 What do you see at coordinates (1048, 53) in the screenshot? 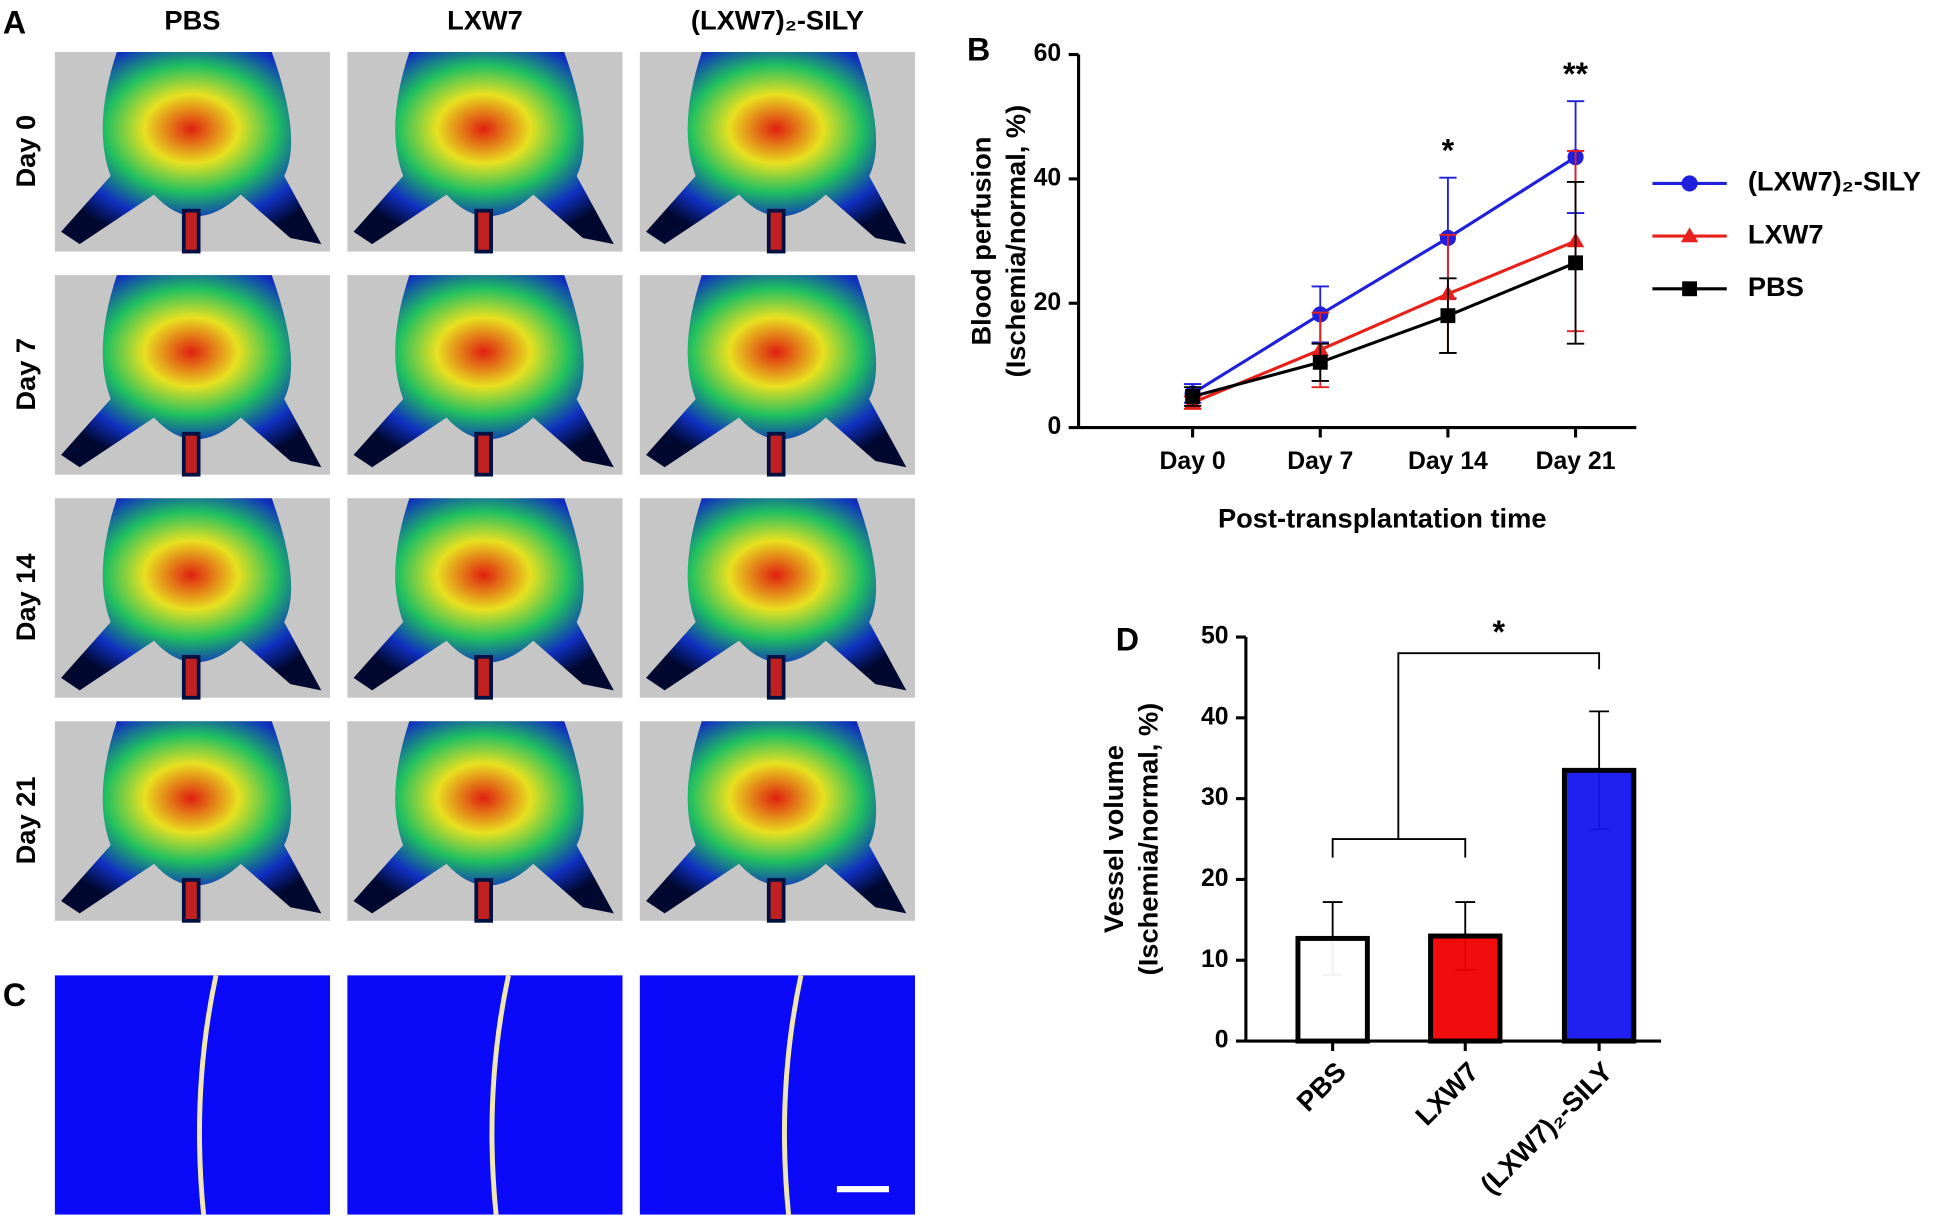
I see `y-tick-label: 60` at bounding box center [1048, 53].